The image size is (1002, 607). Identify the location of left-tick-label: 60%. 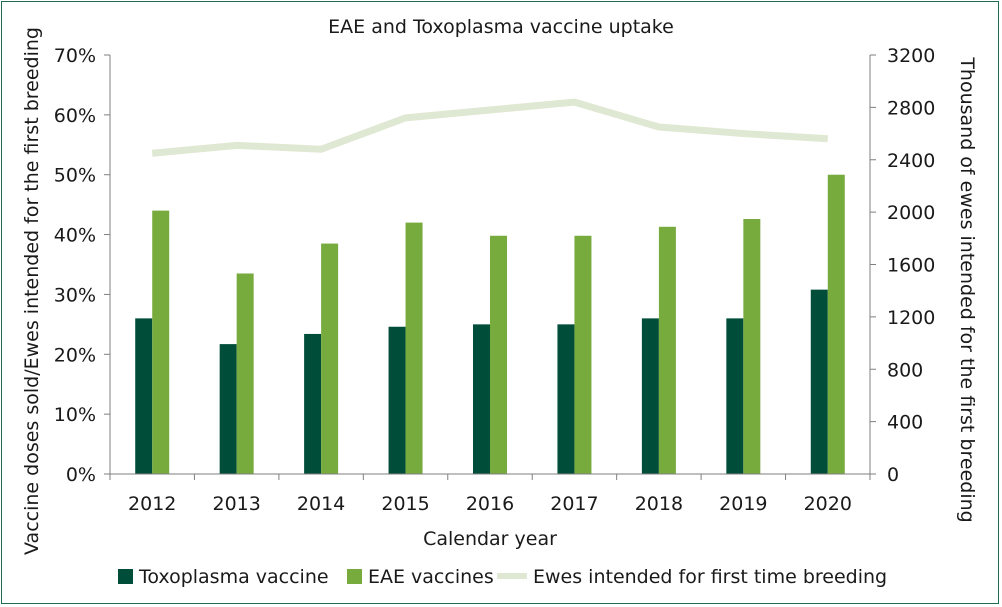
(75, 116).